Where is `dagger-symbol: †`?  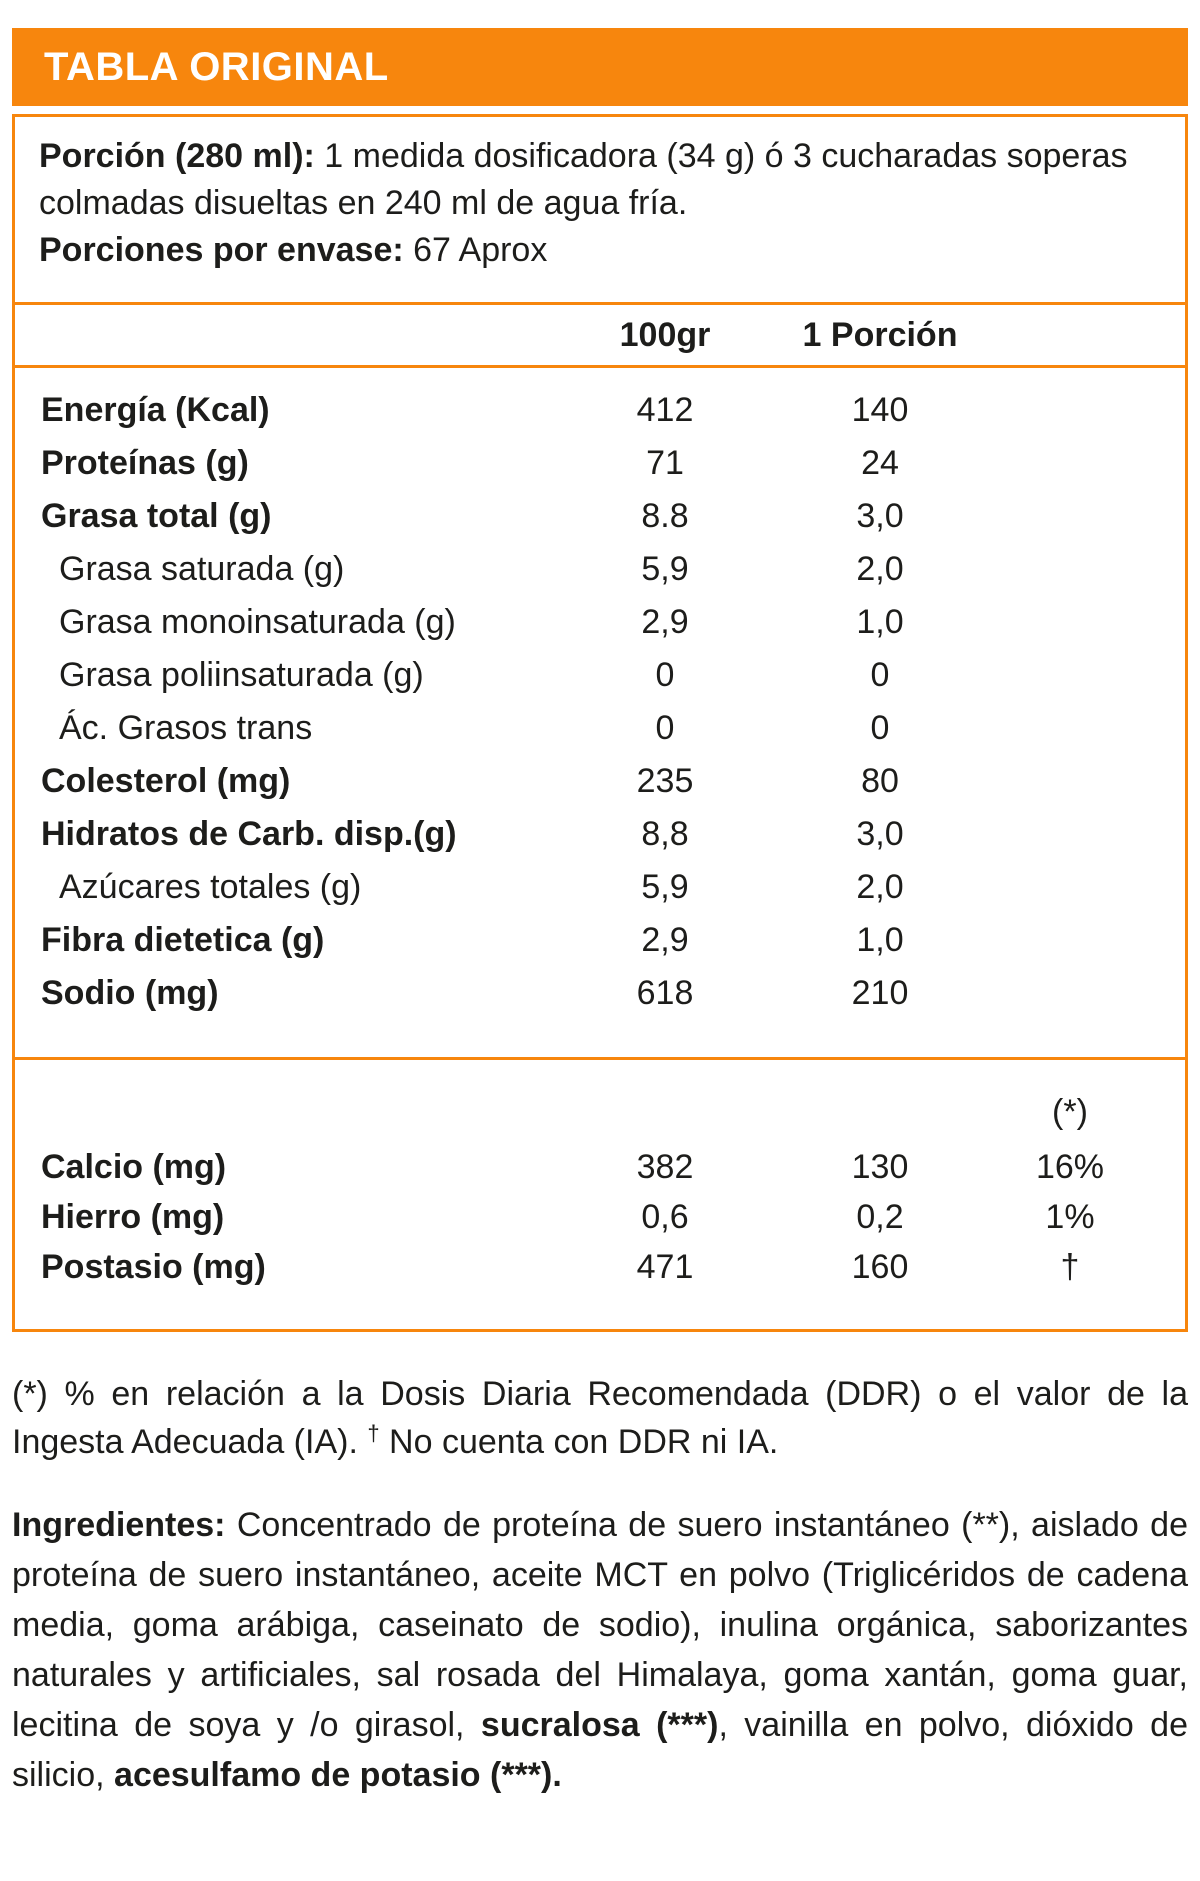 dagger-symbol: † is located at coordinates (373, 1433).